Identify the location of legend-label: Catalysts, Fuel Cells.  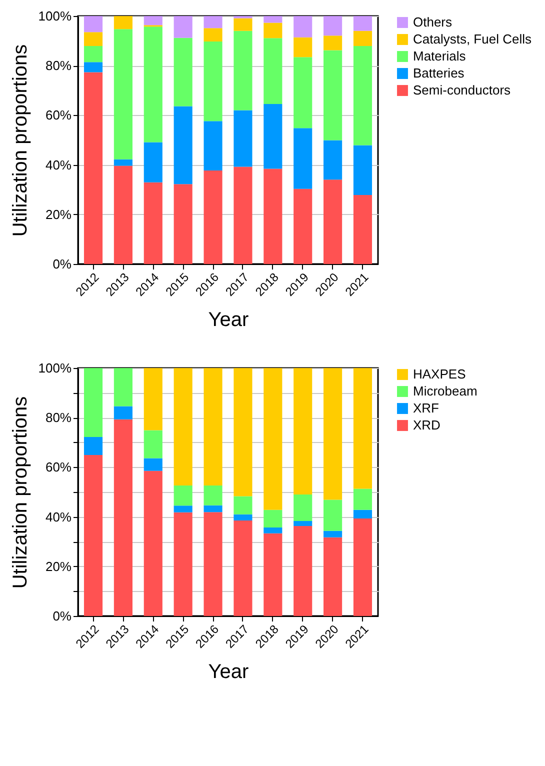
(472, 39).